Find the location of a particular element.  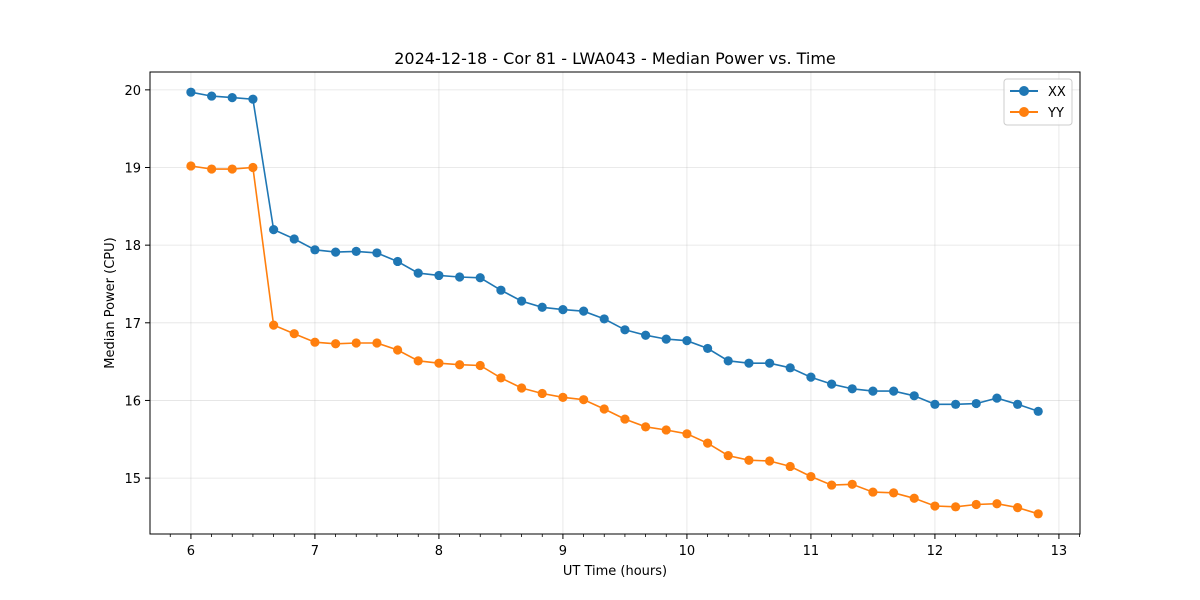

legend-marker-yy is located at coordinates (1024, 112).